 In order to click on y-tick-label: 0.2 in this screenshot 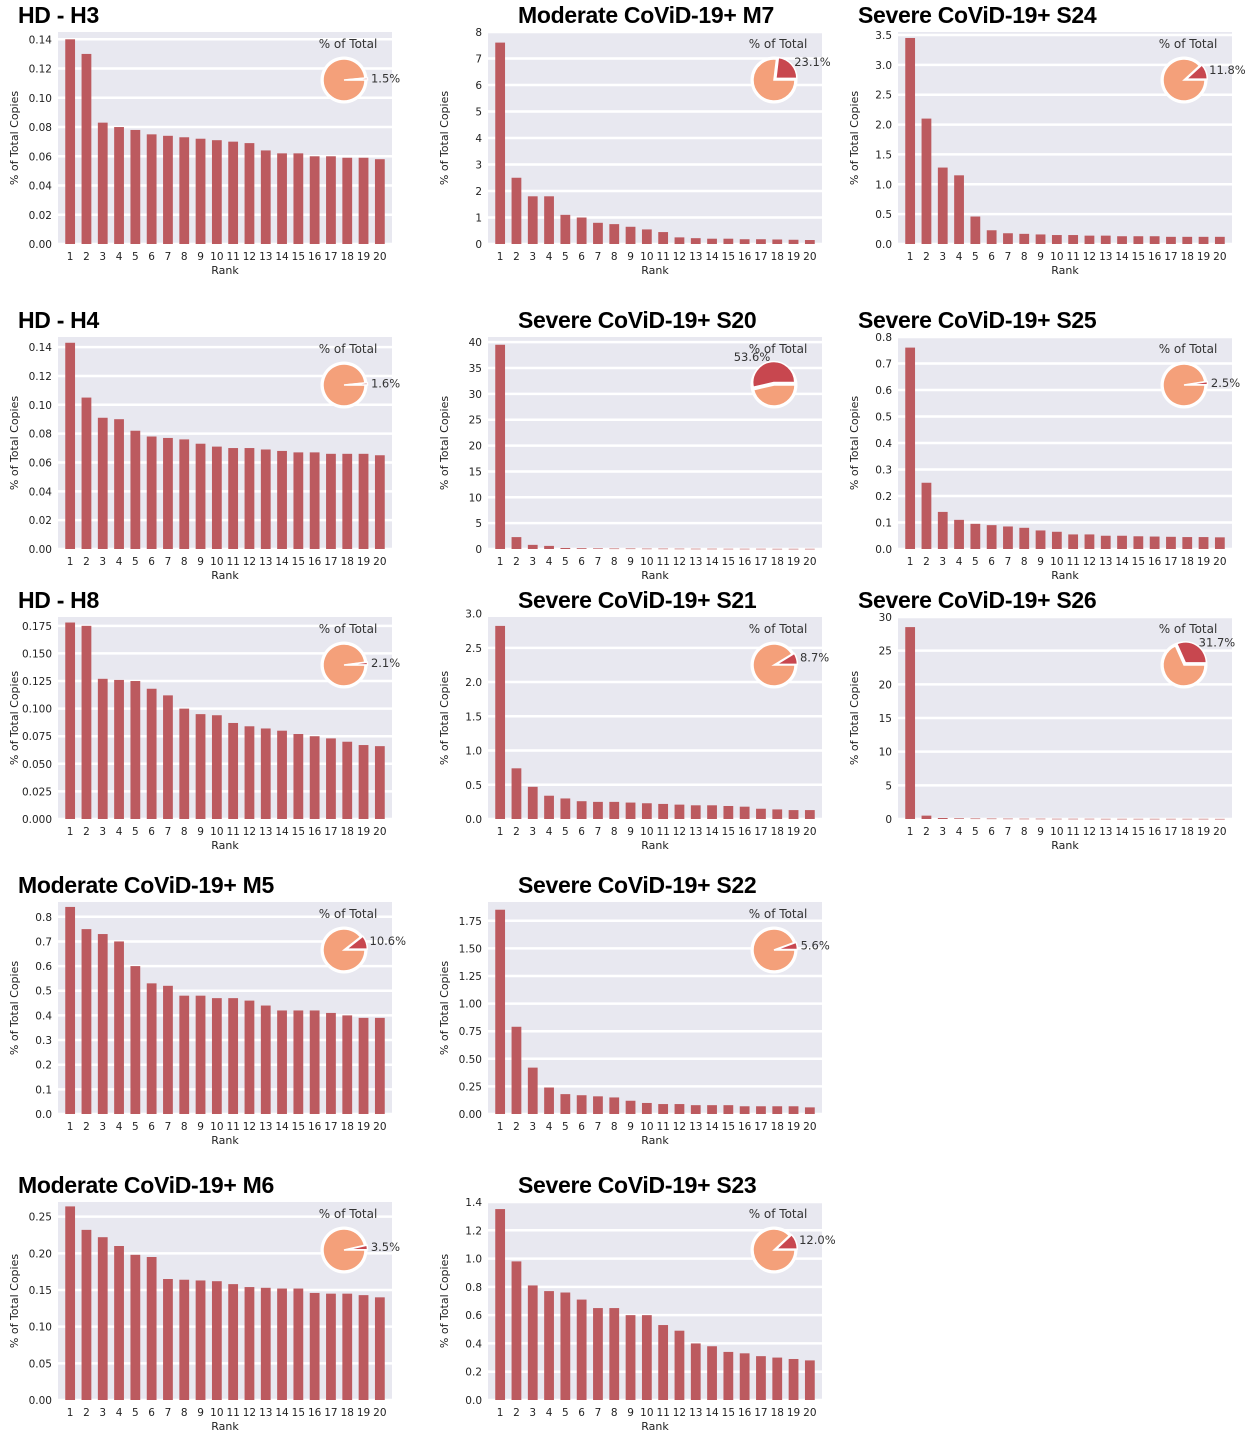, I will do `click(43, 1066)`.